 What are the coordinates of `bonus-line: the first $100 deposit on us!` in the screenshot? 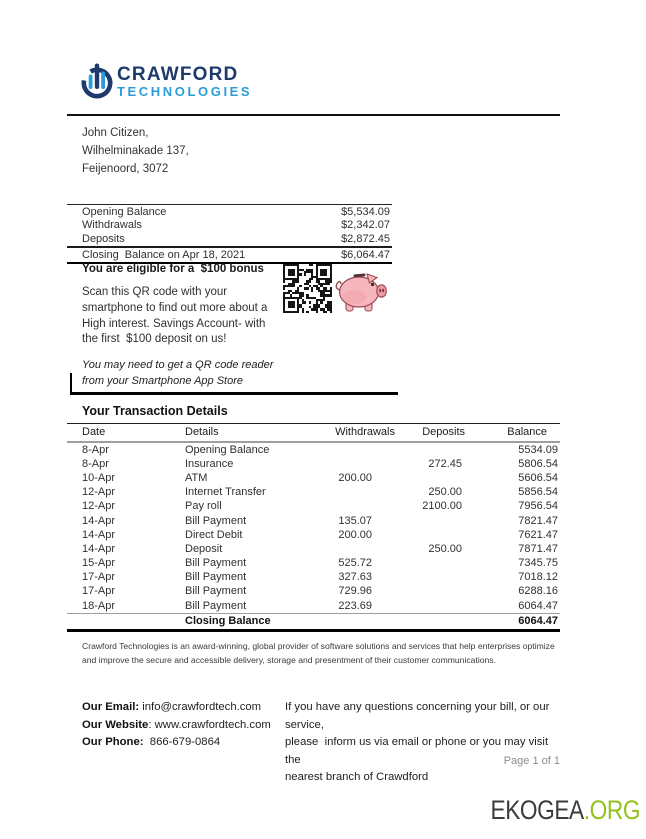 It's located at (154, 339).